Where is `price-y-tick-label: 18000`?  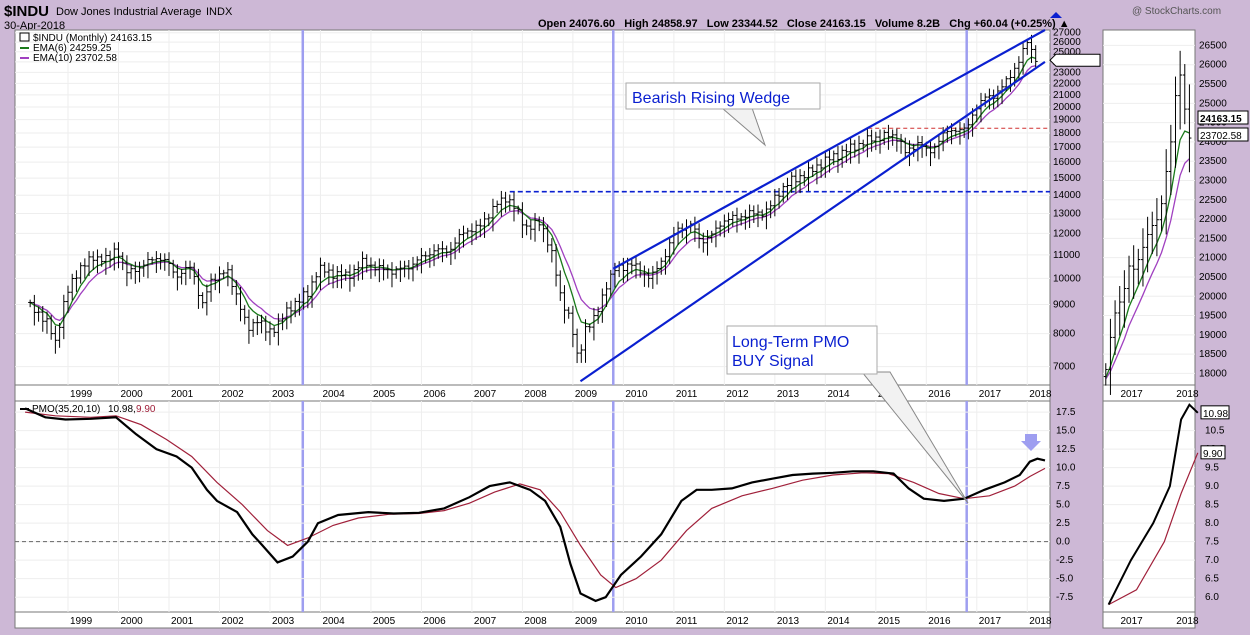 price-y-tick-label: 18000 is located at coordinates (1067, 133).